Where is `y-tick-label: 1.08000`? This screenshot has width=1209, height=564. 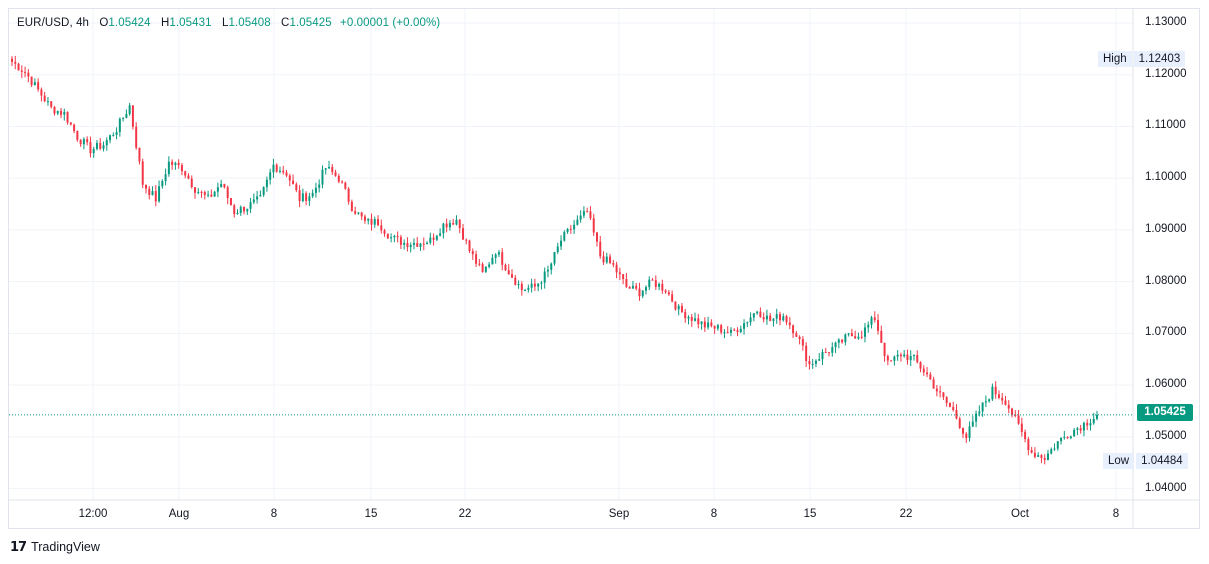 y-tick-label: 1.08000 is located at coordinates (1166, 280).